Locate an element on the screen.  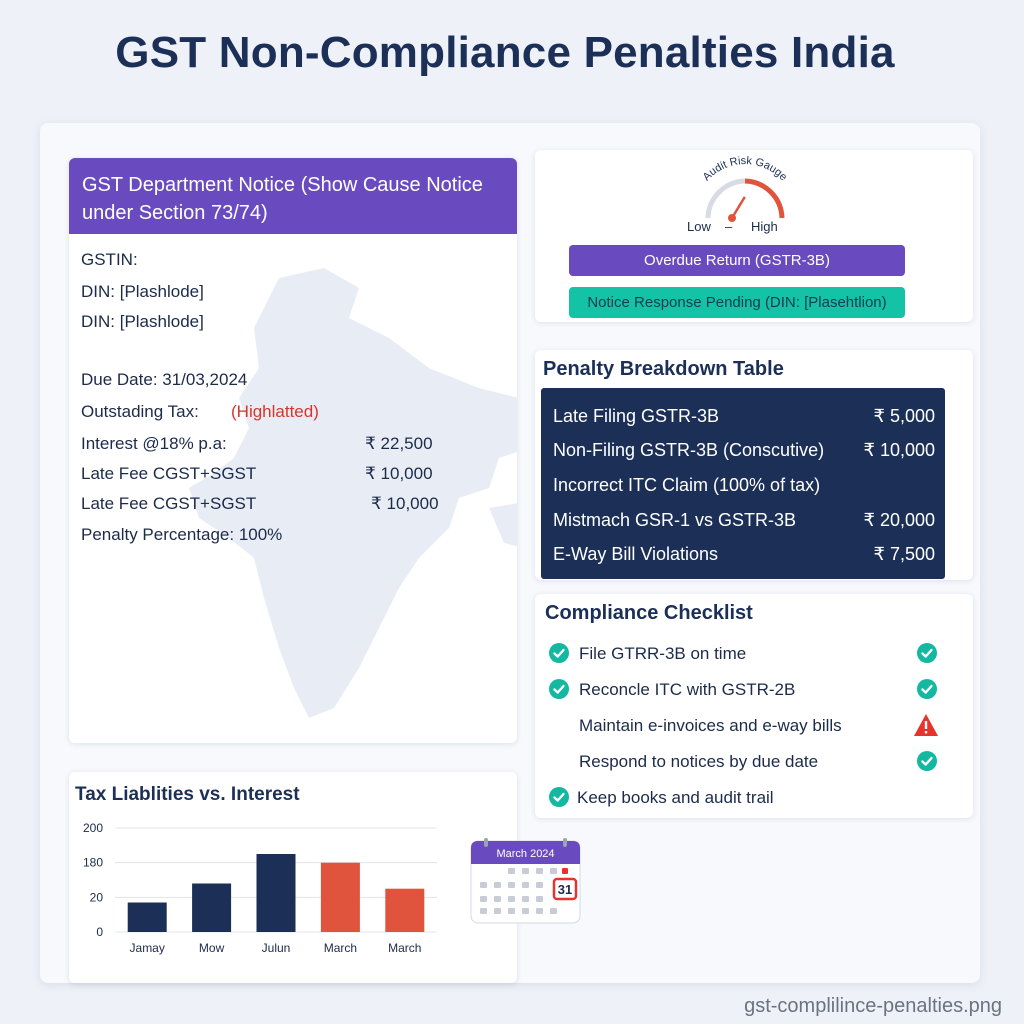
penalty-percentage: Penalty Percentage: 100% is located at coordinates (182, 534).